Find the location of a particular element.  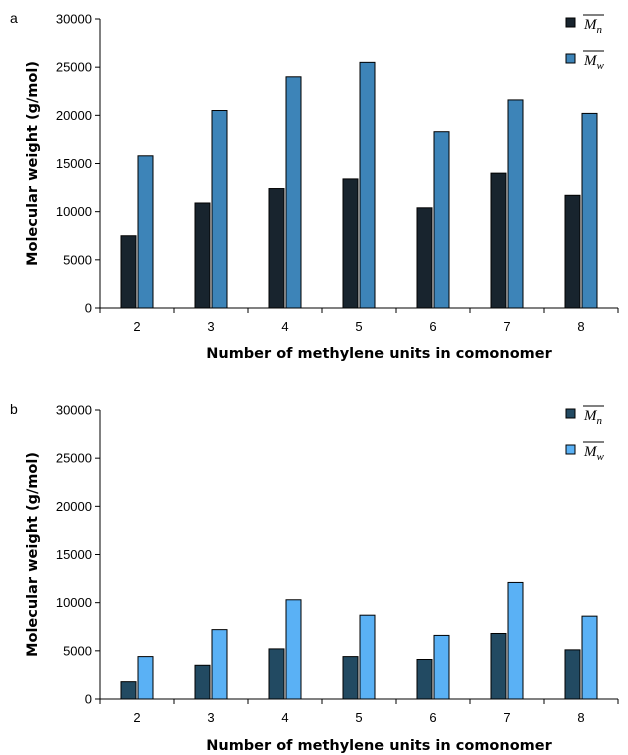

panel-label: b is located at coordinates (14, 409).